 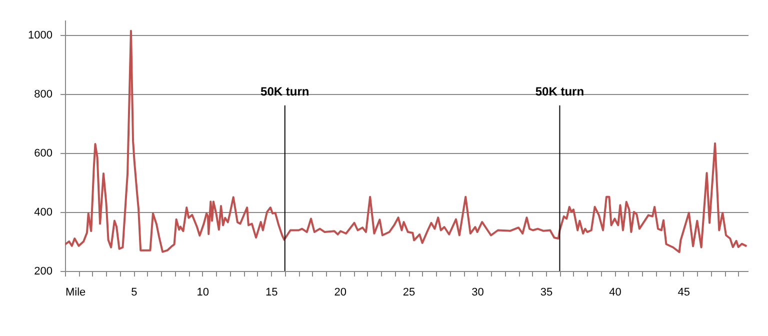 I want to click on y-tick-label: 1000, so click(x=40, y=35).